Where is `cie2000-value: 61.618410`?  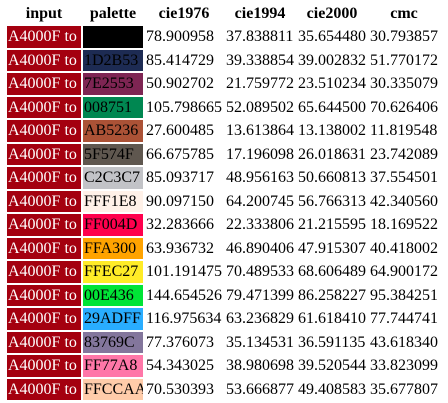
cie2000-value: 61.618410 is located at coordinates (332, 318).